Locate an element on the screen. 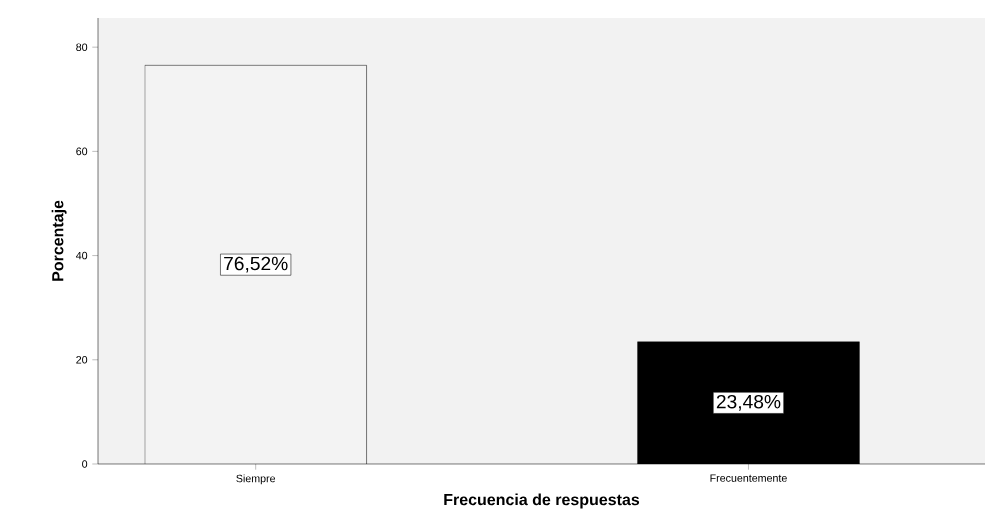 The height and width of the screenshot is (521, 1002). x-axis-title: Frecuencia de respuestas is located at coordinates (542, 501).